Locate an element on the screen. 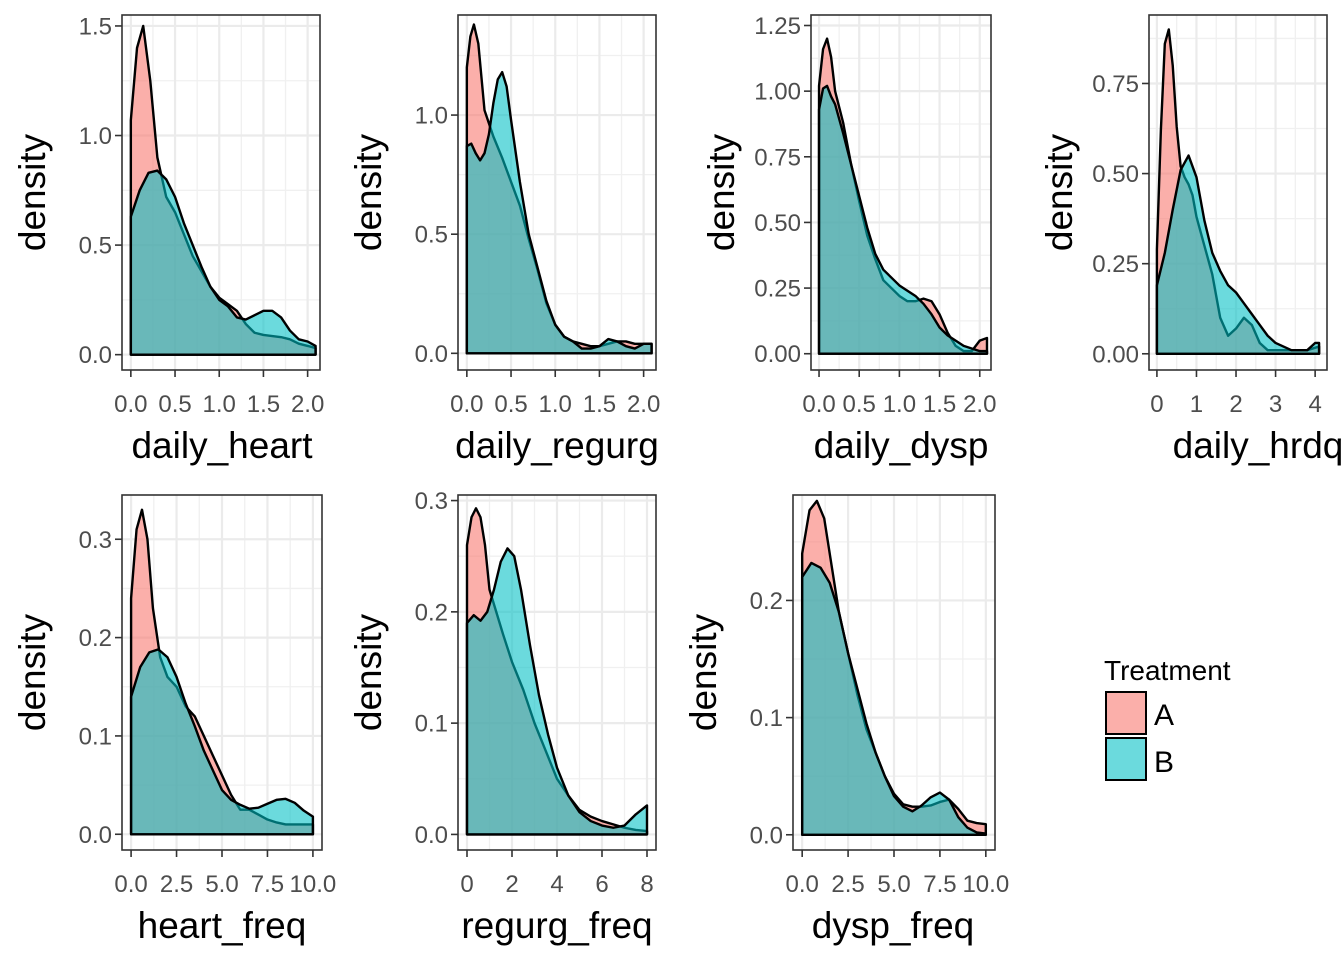 This screenshot has width=1344, height=960. legend-key-B is located at coordinates (1126, 759).